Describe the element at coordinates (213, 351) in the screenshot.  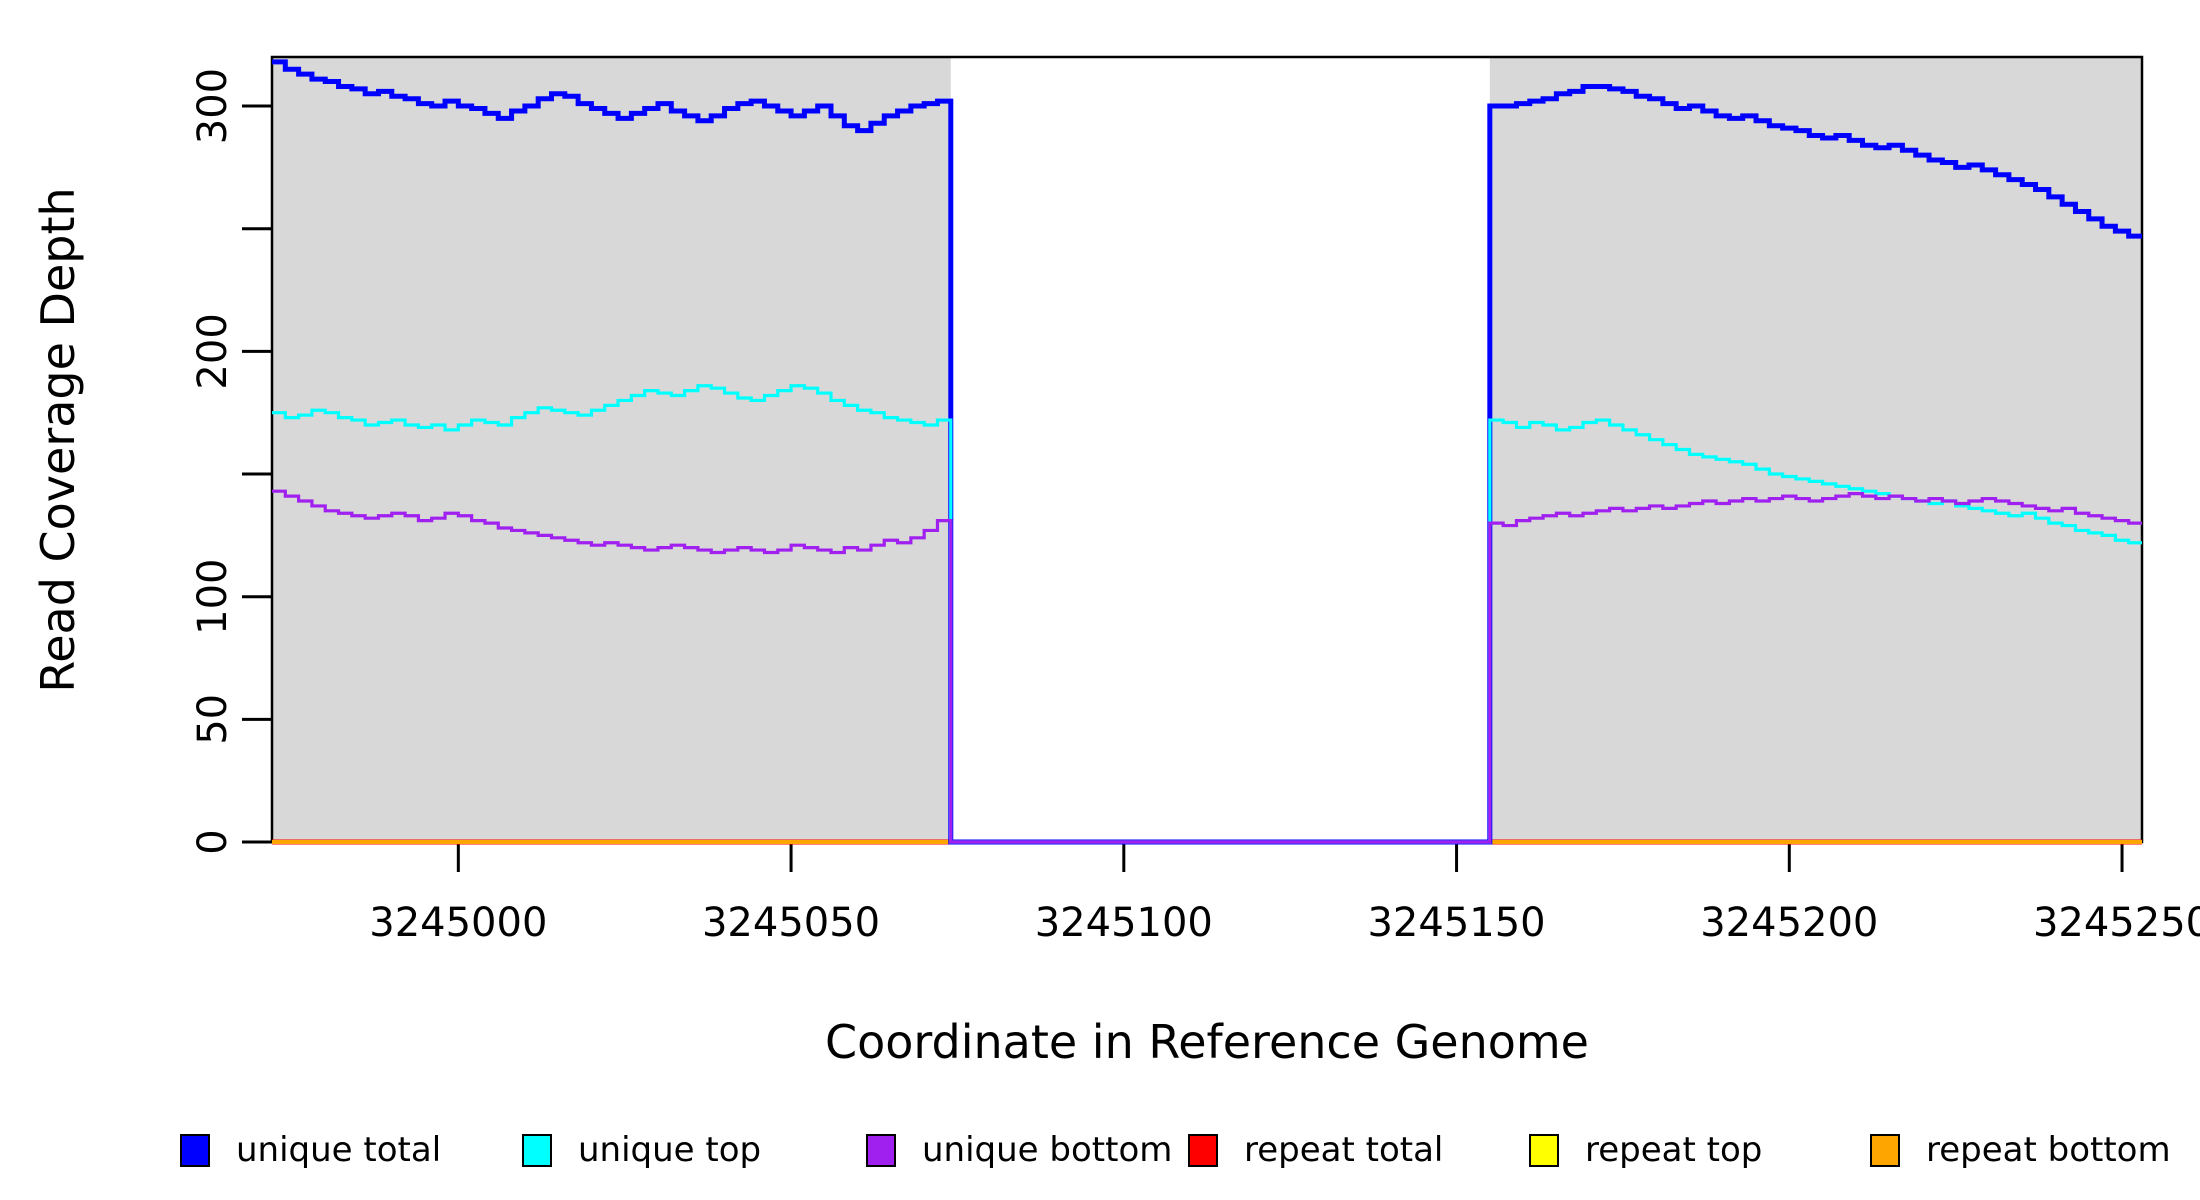
I see `y-tick-label: 200` at that location.